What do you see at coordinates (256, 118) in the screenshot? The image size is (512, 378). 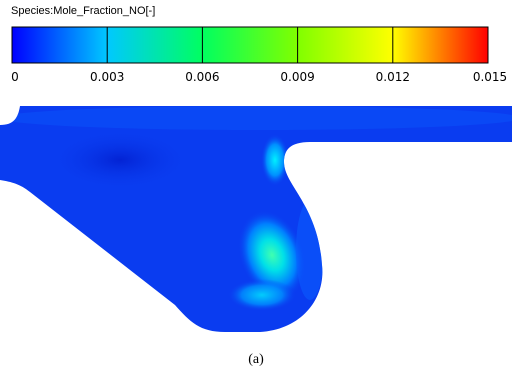 I see `upper-channel-region` at bounding box center [256, 118].